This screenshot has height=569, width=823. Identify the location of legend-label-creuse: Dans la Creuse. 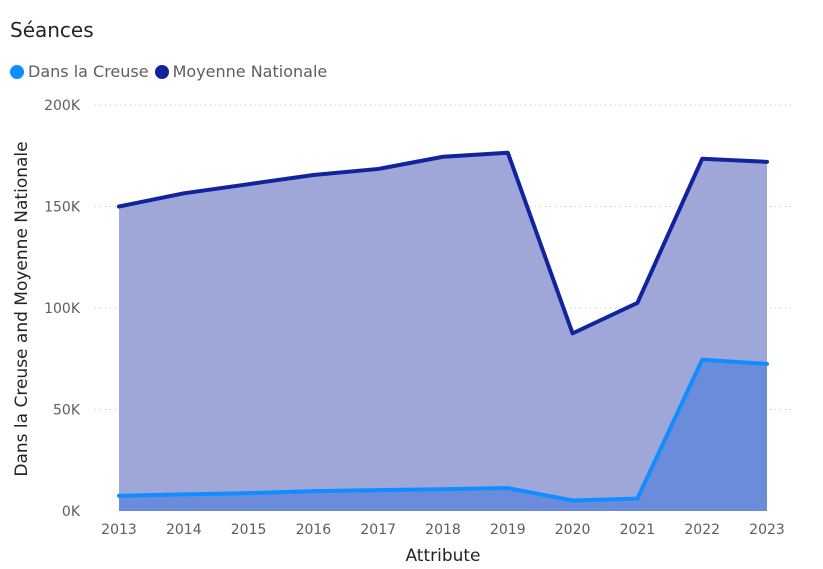
(88, 71).